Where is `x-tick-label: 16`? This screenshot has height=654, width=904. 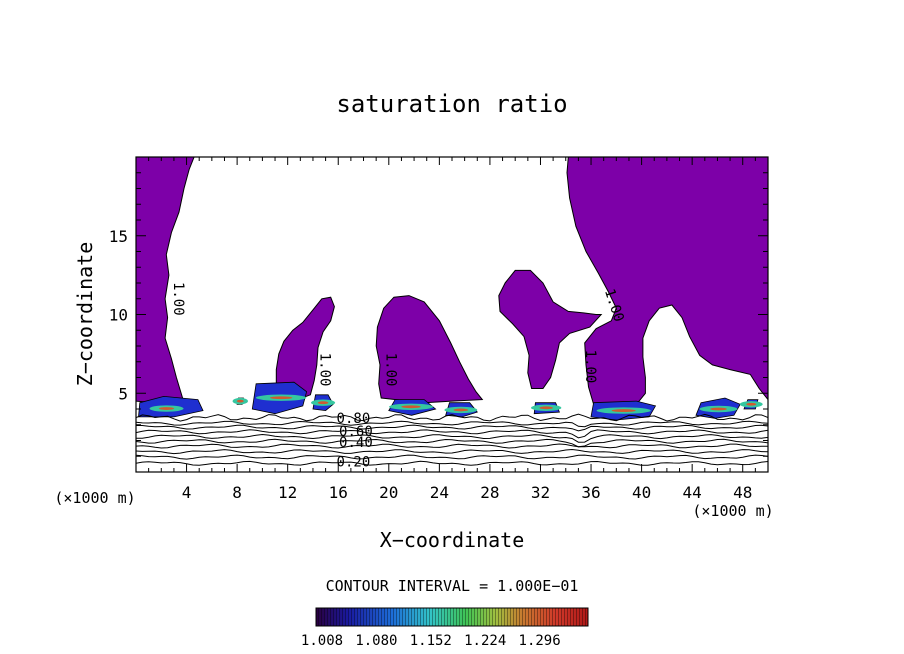
x-tick-label: 16 is located at coordinates (338, 492).